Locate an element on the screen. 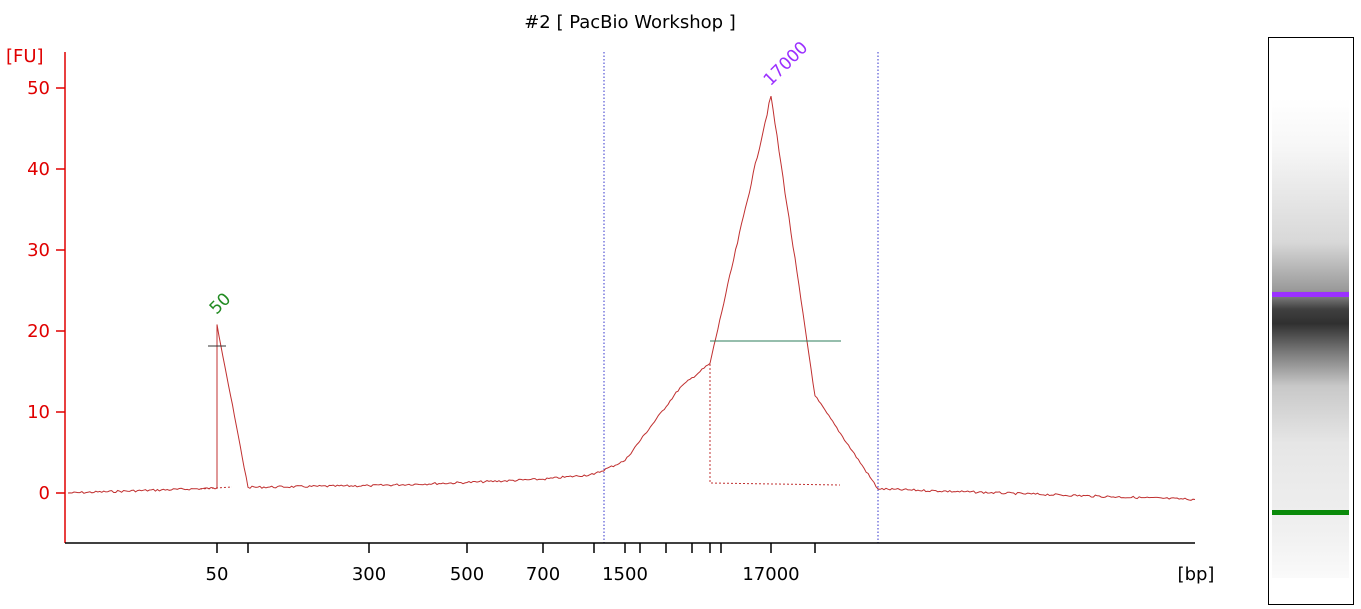 This screenshot has height=609, width=1361. region-baseline is located at coordinates (775, 425).